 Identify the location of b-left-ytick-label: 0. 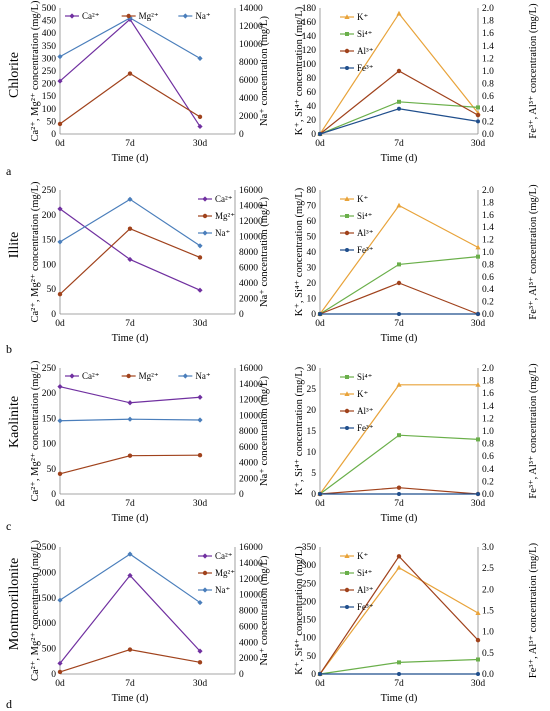
(53, 315).